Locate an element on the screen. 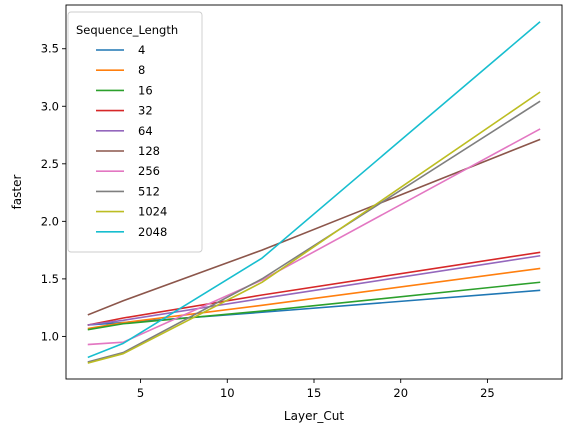 Image resolution: width=567 pixels, height=432 pixels. legend-label-64: 64 is located at coordinates (145, 131).